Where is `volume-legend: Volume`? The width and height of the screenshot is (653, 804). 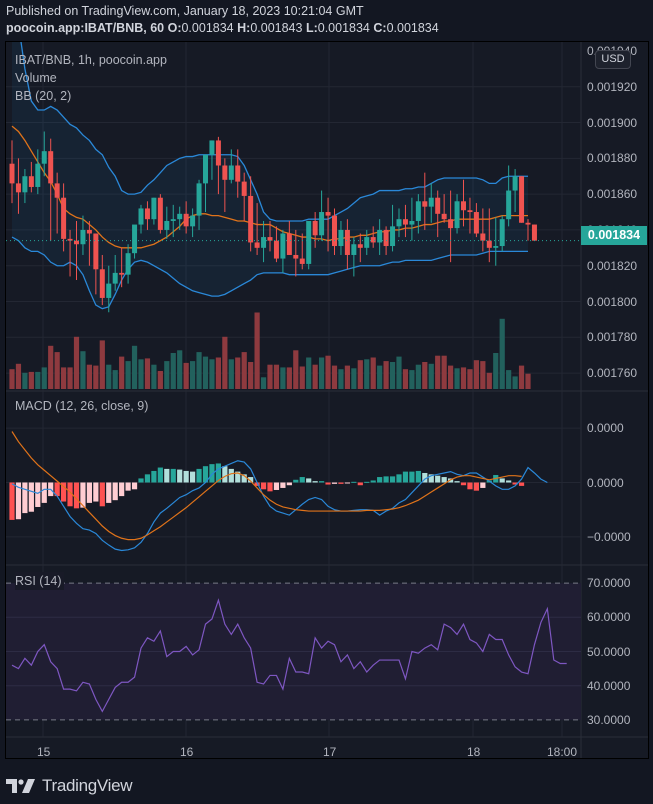 volume-legend: Volume is located at coordinates (36, 78).